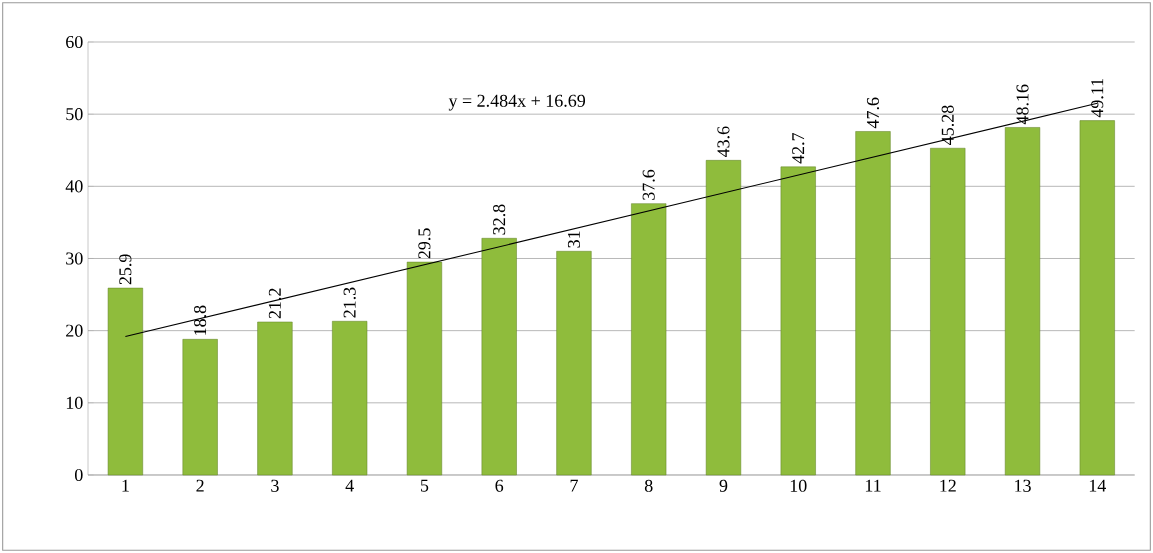 This screenshot has height=553, width=1153. Describe the element at coordinates (499, 219) in the screenshot. I see `data-label: 32.8` at that location.